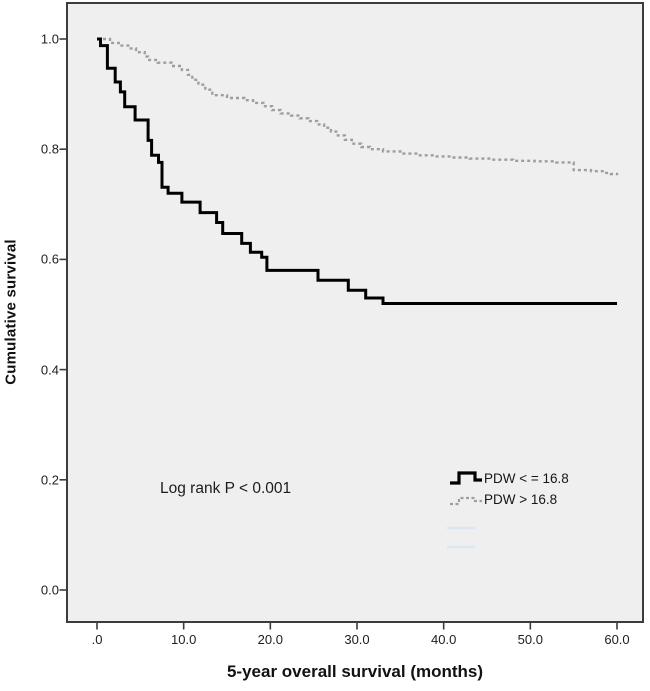 This screenshot has height=691, width=650. I want to click on x-tick-label: .0, so click(97, 639).